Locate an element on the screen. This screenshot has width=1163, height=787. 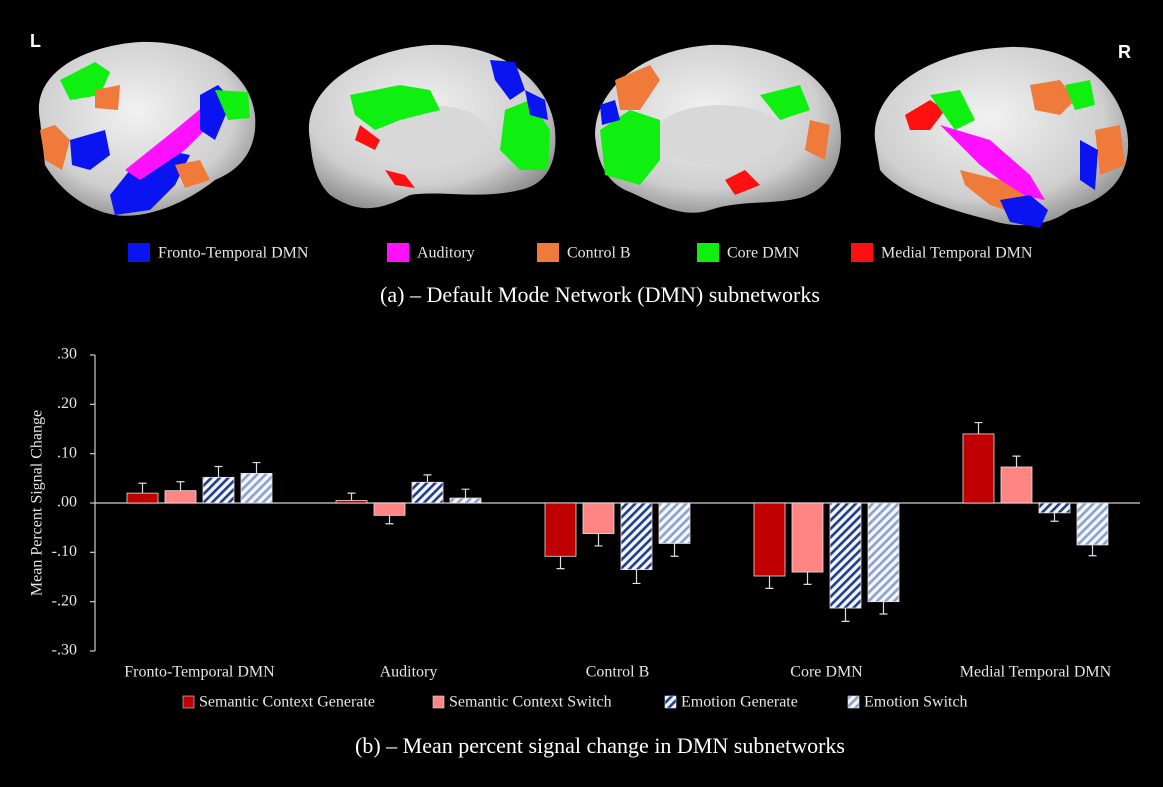
brain-right-medial is located at coordinates (718, 128).